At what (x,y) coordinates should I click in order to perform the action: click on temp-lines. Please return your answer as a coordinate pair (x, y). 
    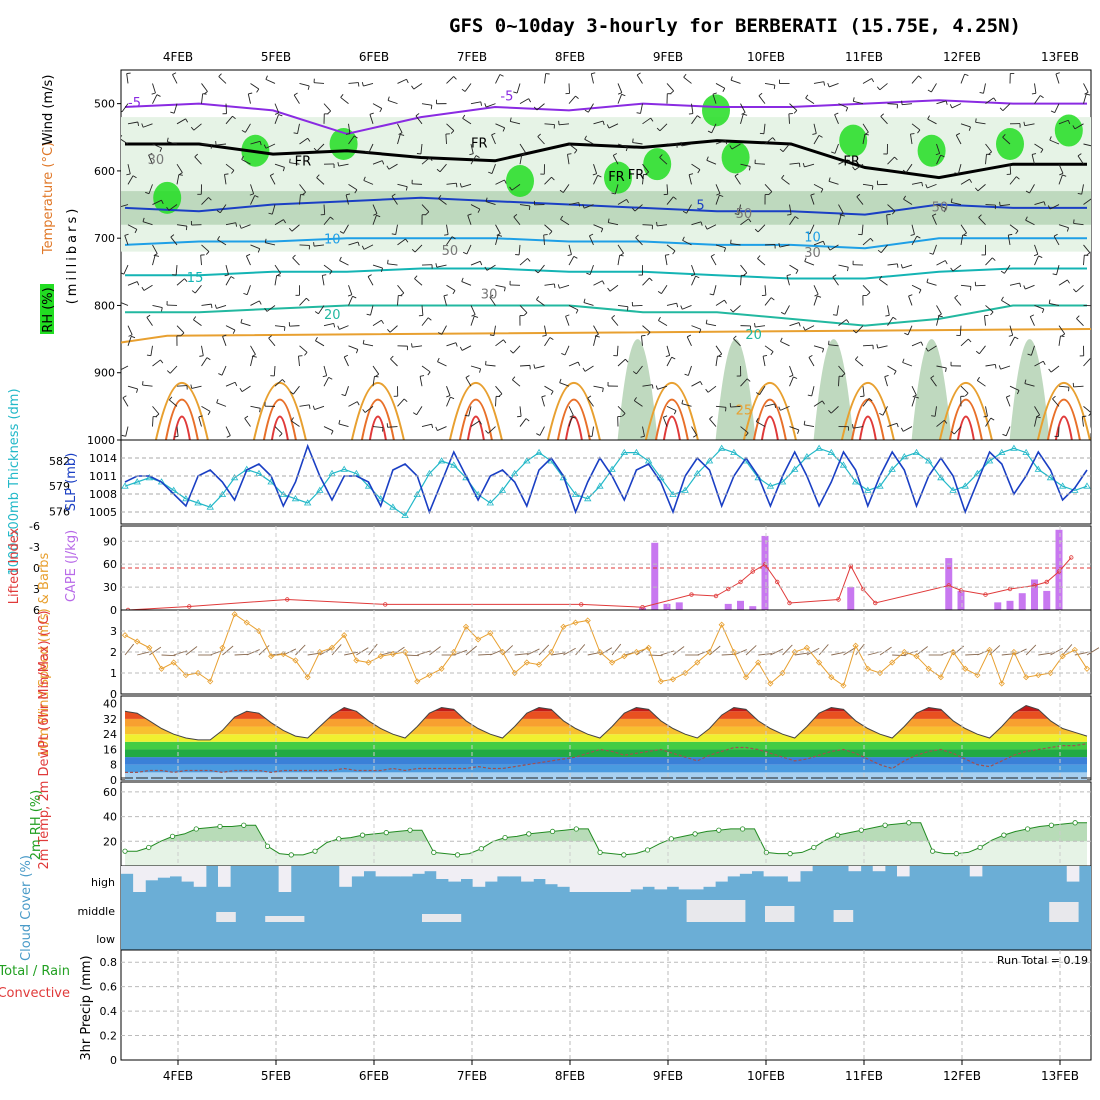
    Looking at the image, I should click on (606, 741).